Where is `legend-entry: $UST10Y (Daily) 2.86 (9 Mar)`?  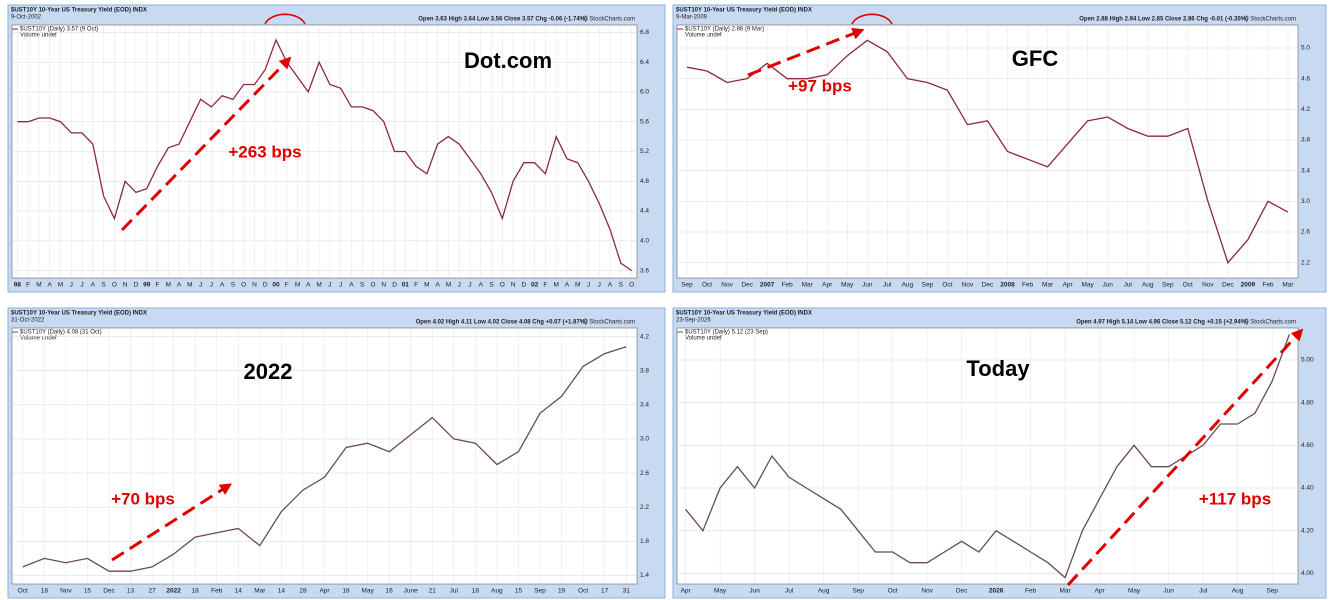 legend-entry: $UST10Y (Daily) 2.86 (9 Mar) is located at coordinates (724, 30).